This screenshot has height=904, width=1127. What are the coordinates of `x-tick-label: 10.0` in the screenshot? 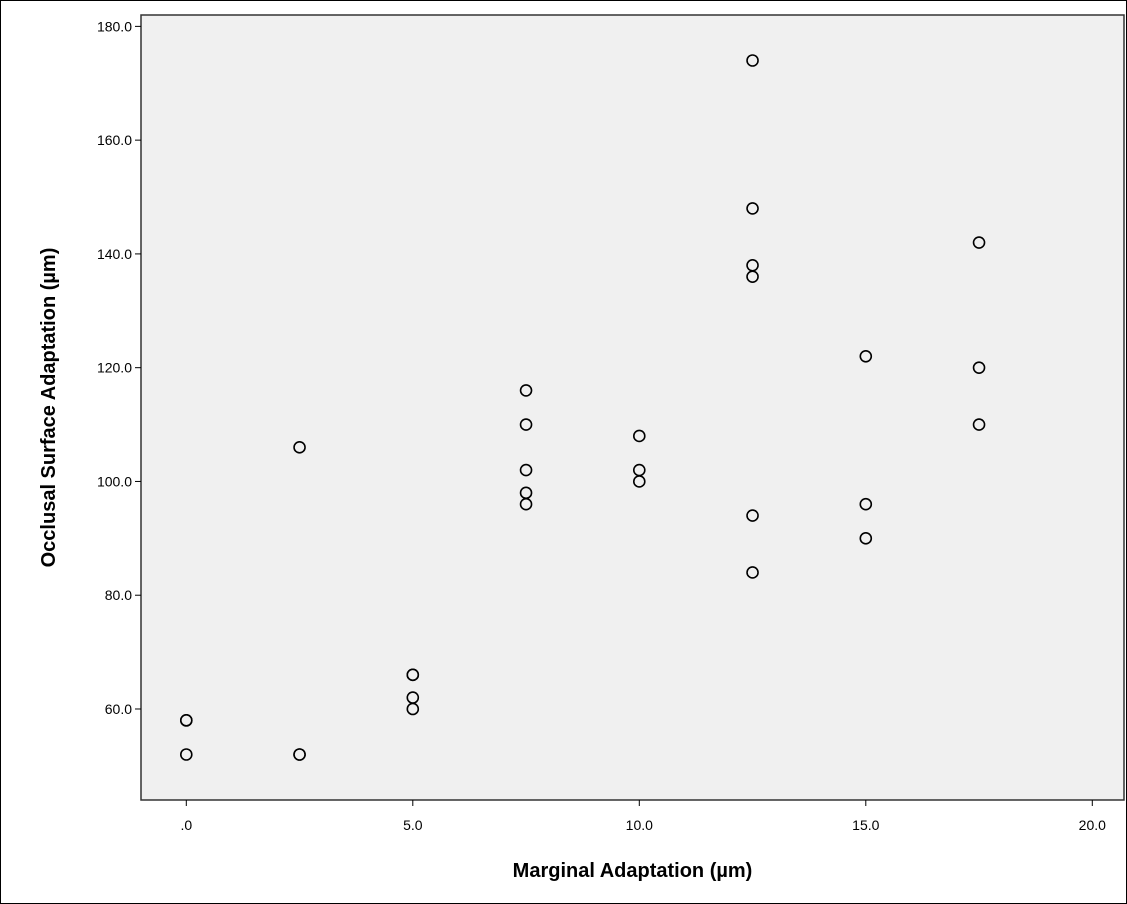 It's located at (639, 825).